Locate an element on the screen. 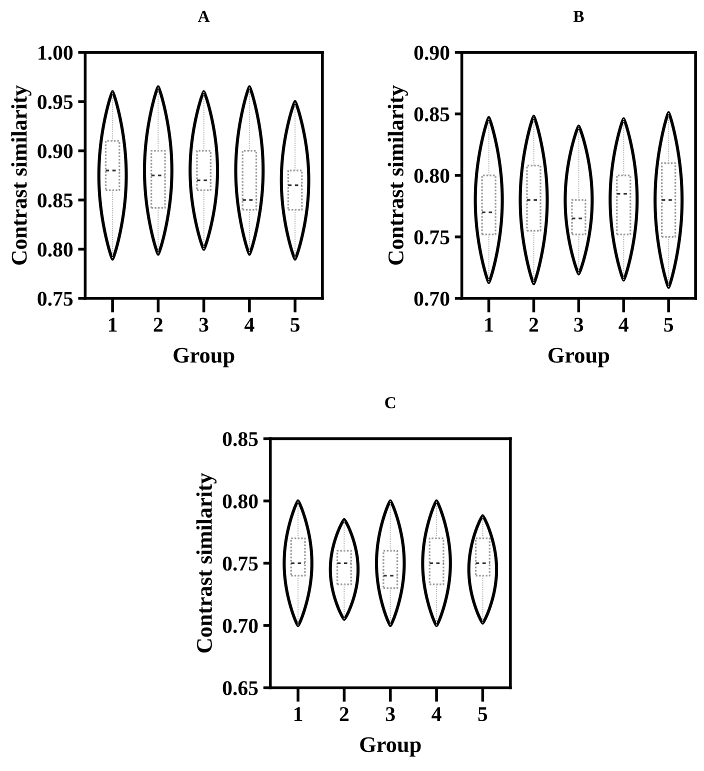  y-tick-label: 0.65 is located at coordinates (240, 688).